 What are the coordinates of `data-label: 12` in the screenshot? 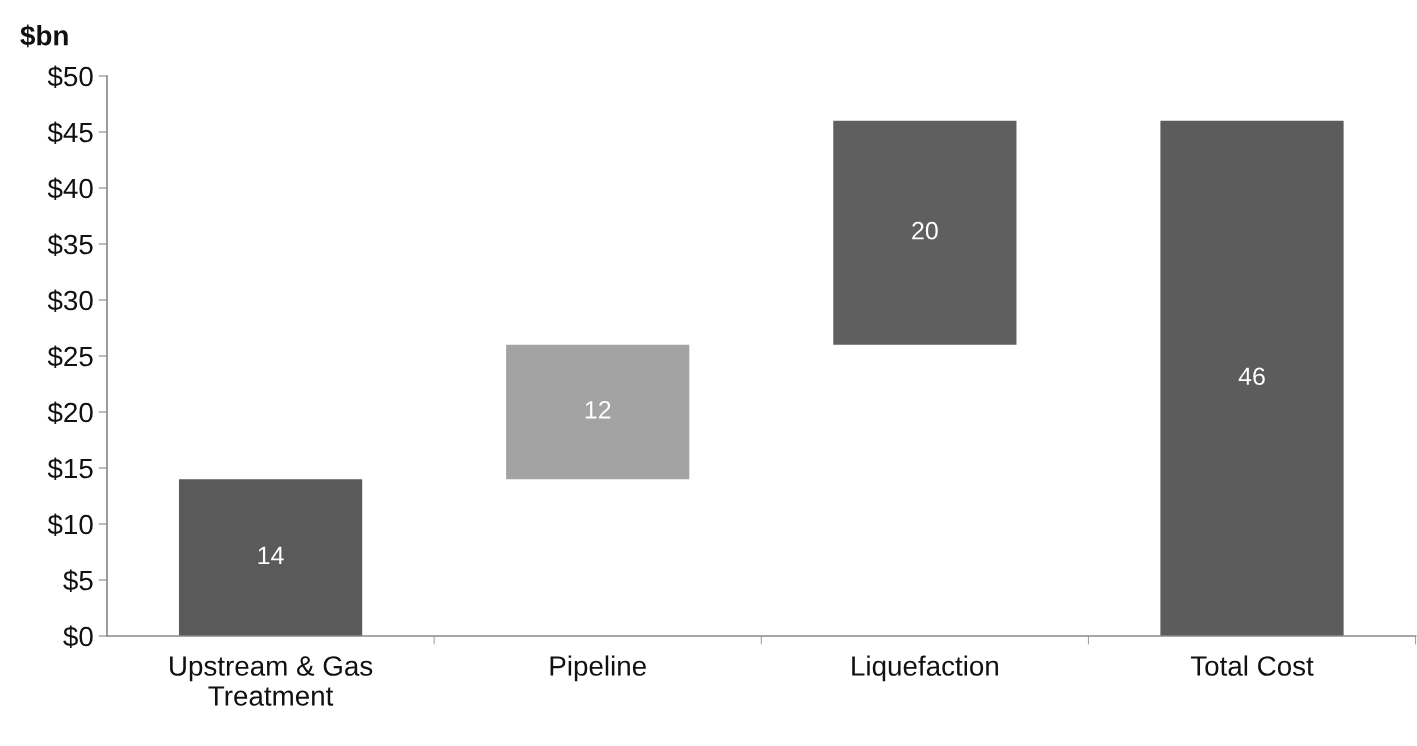 It's located at (598, 410).